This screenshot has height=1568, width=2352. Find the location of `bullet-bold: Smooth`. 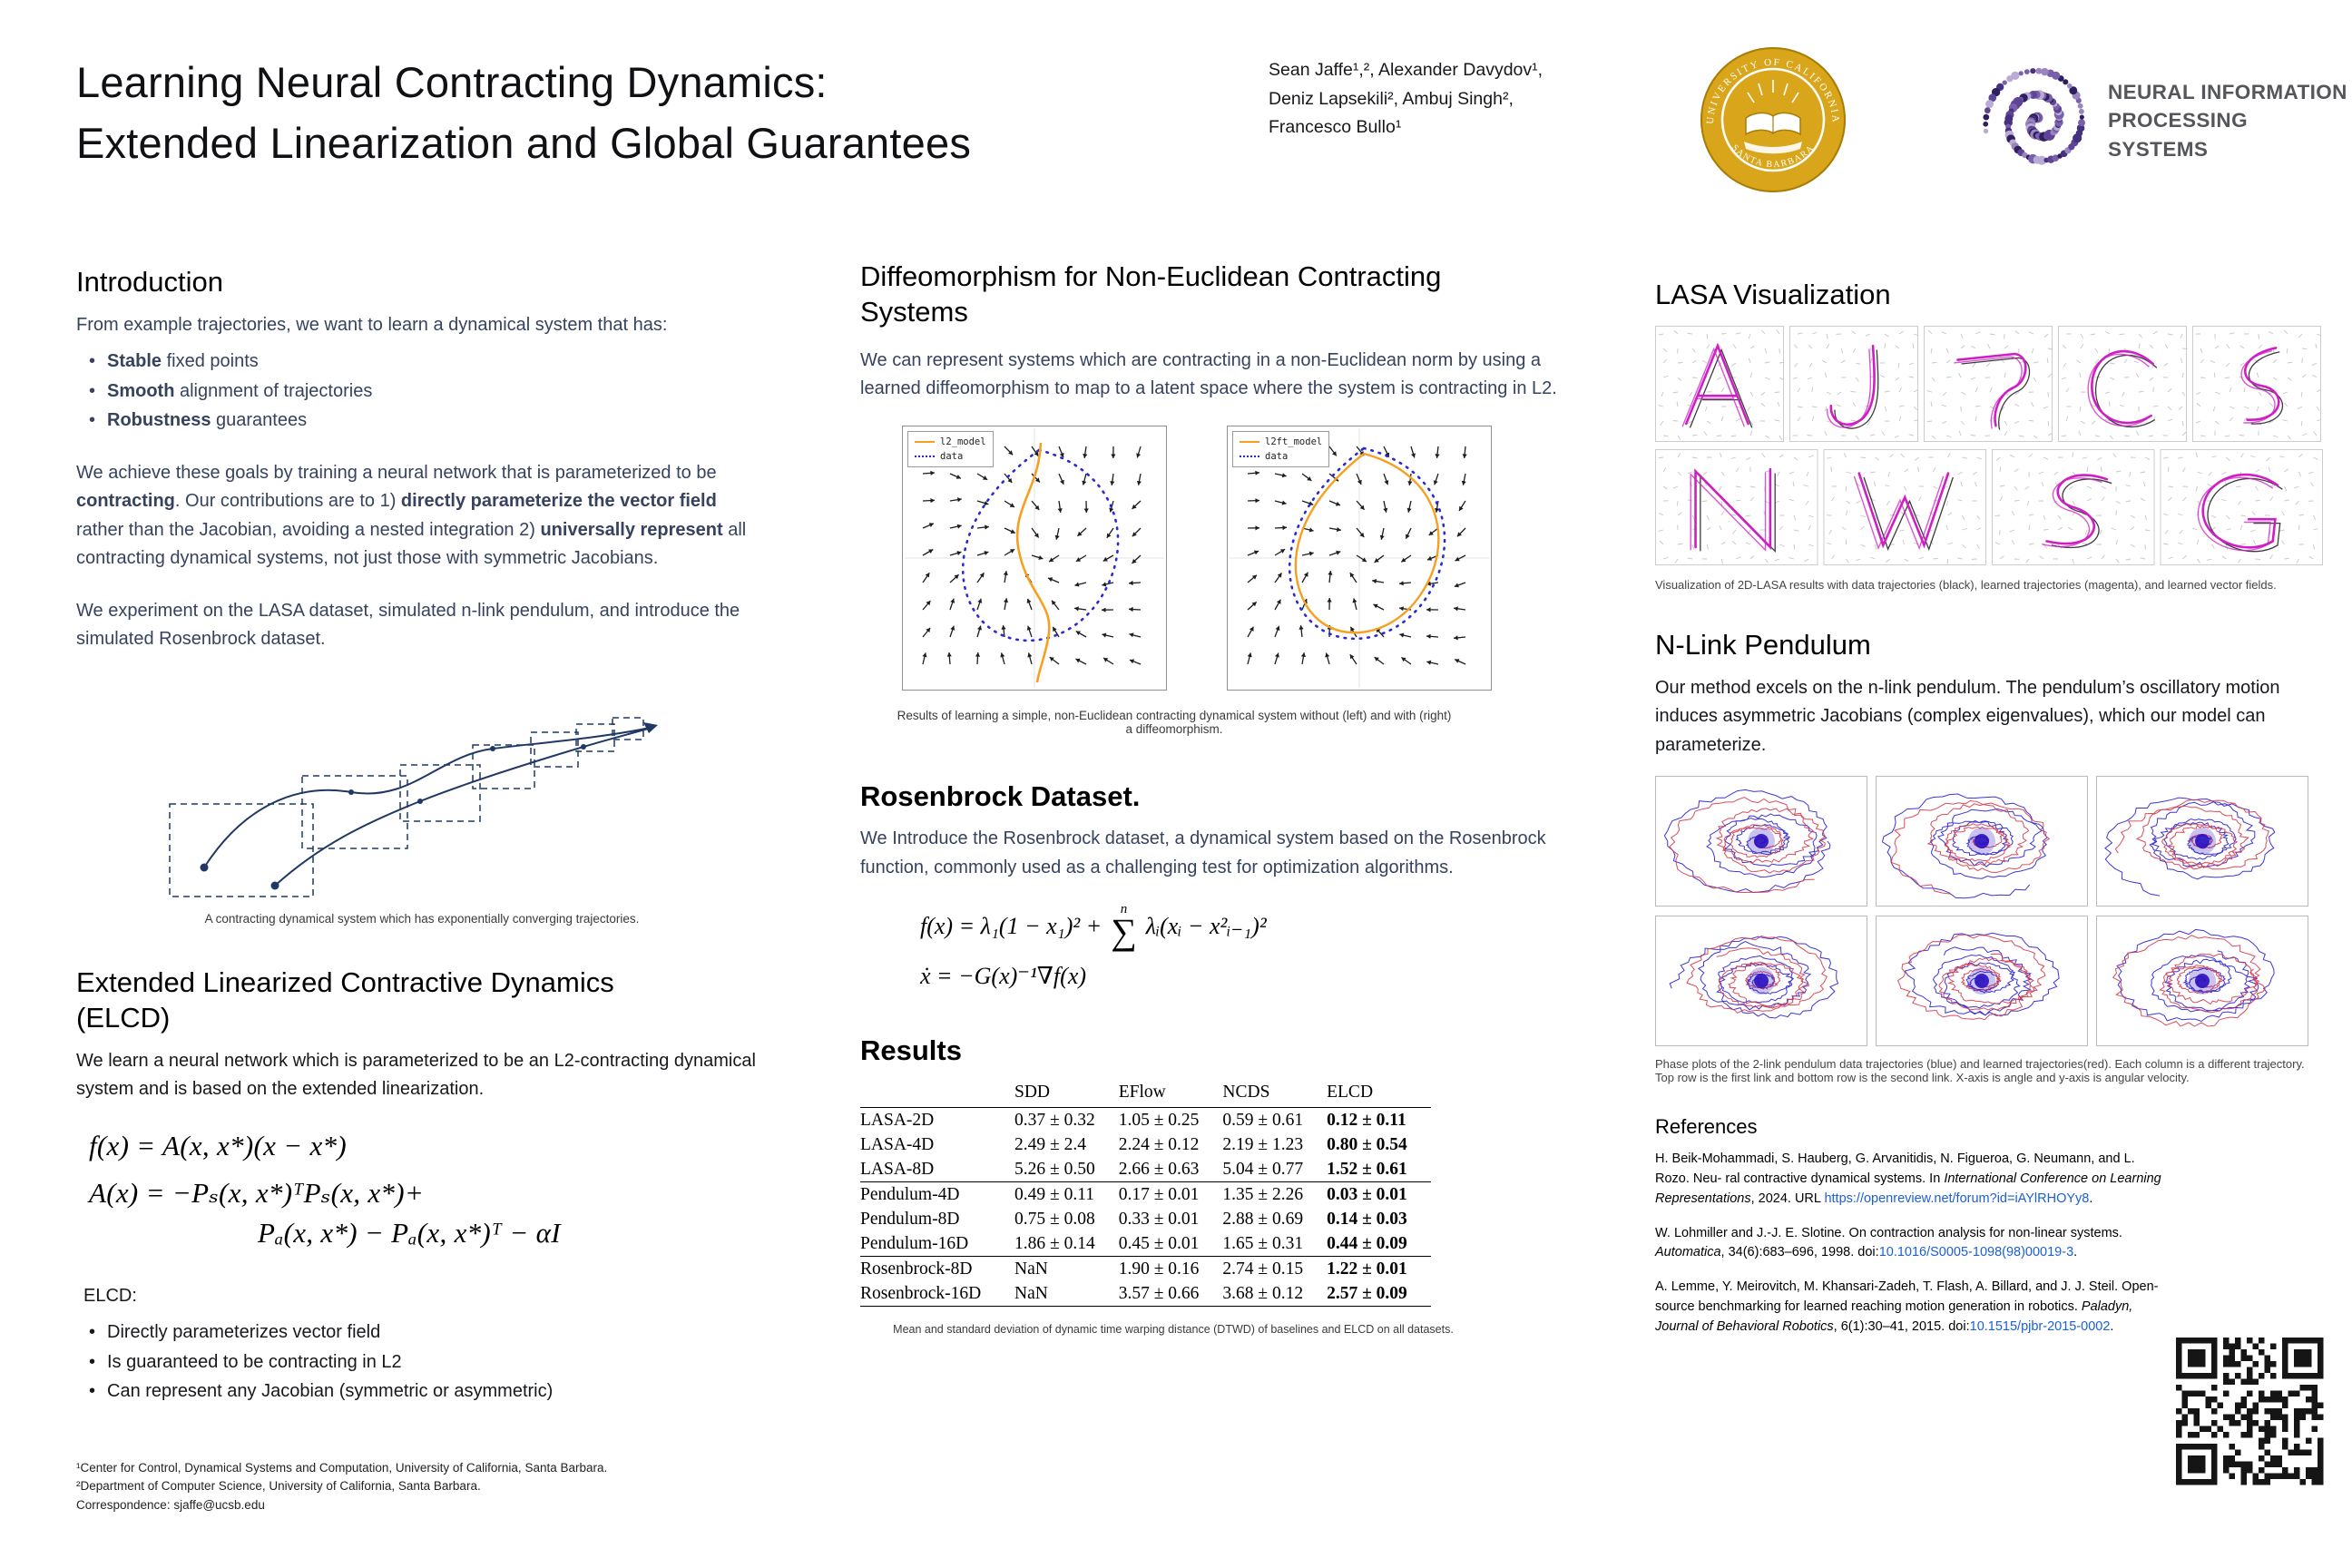

bullet-bold: Smooth is located at coordinates (141, 390).